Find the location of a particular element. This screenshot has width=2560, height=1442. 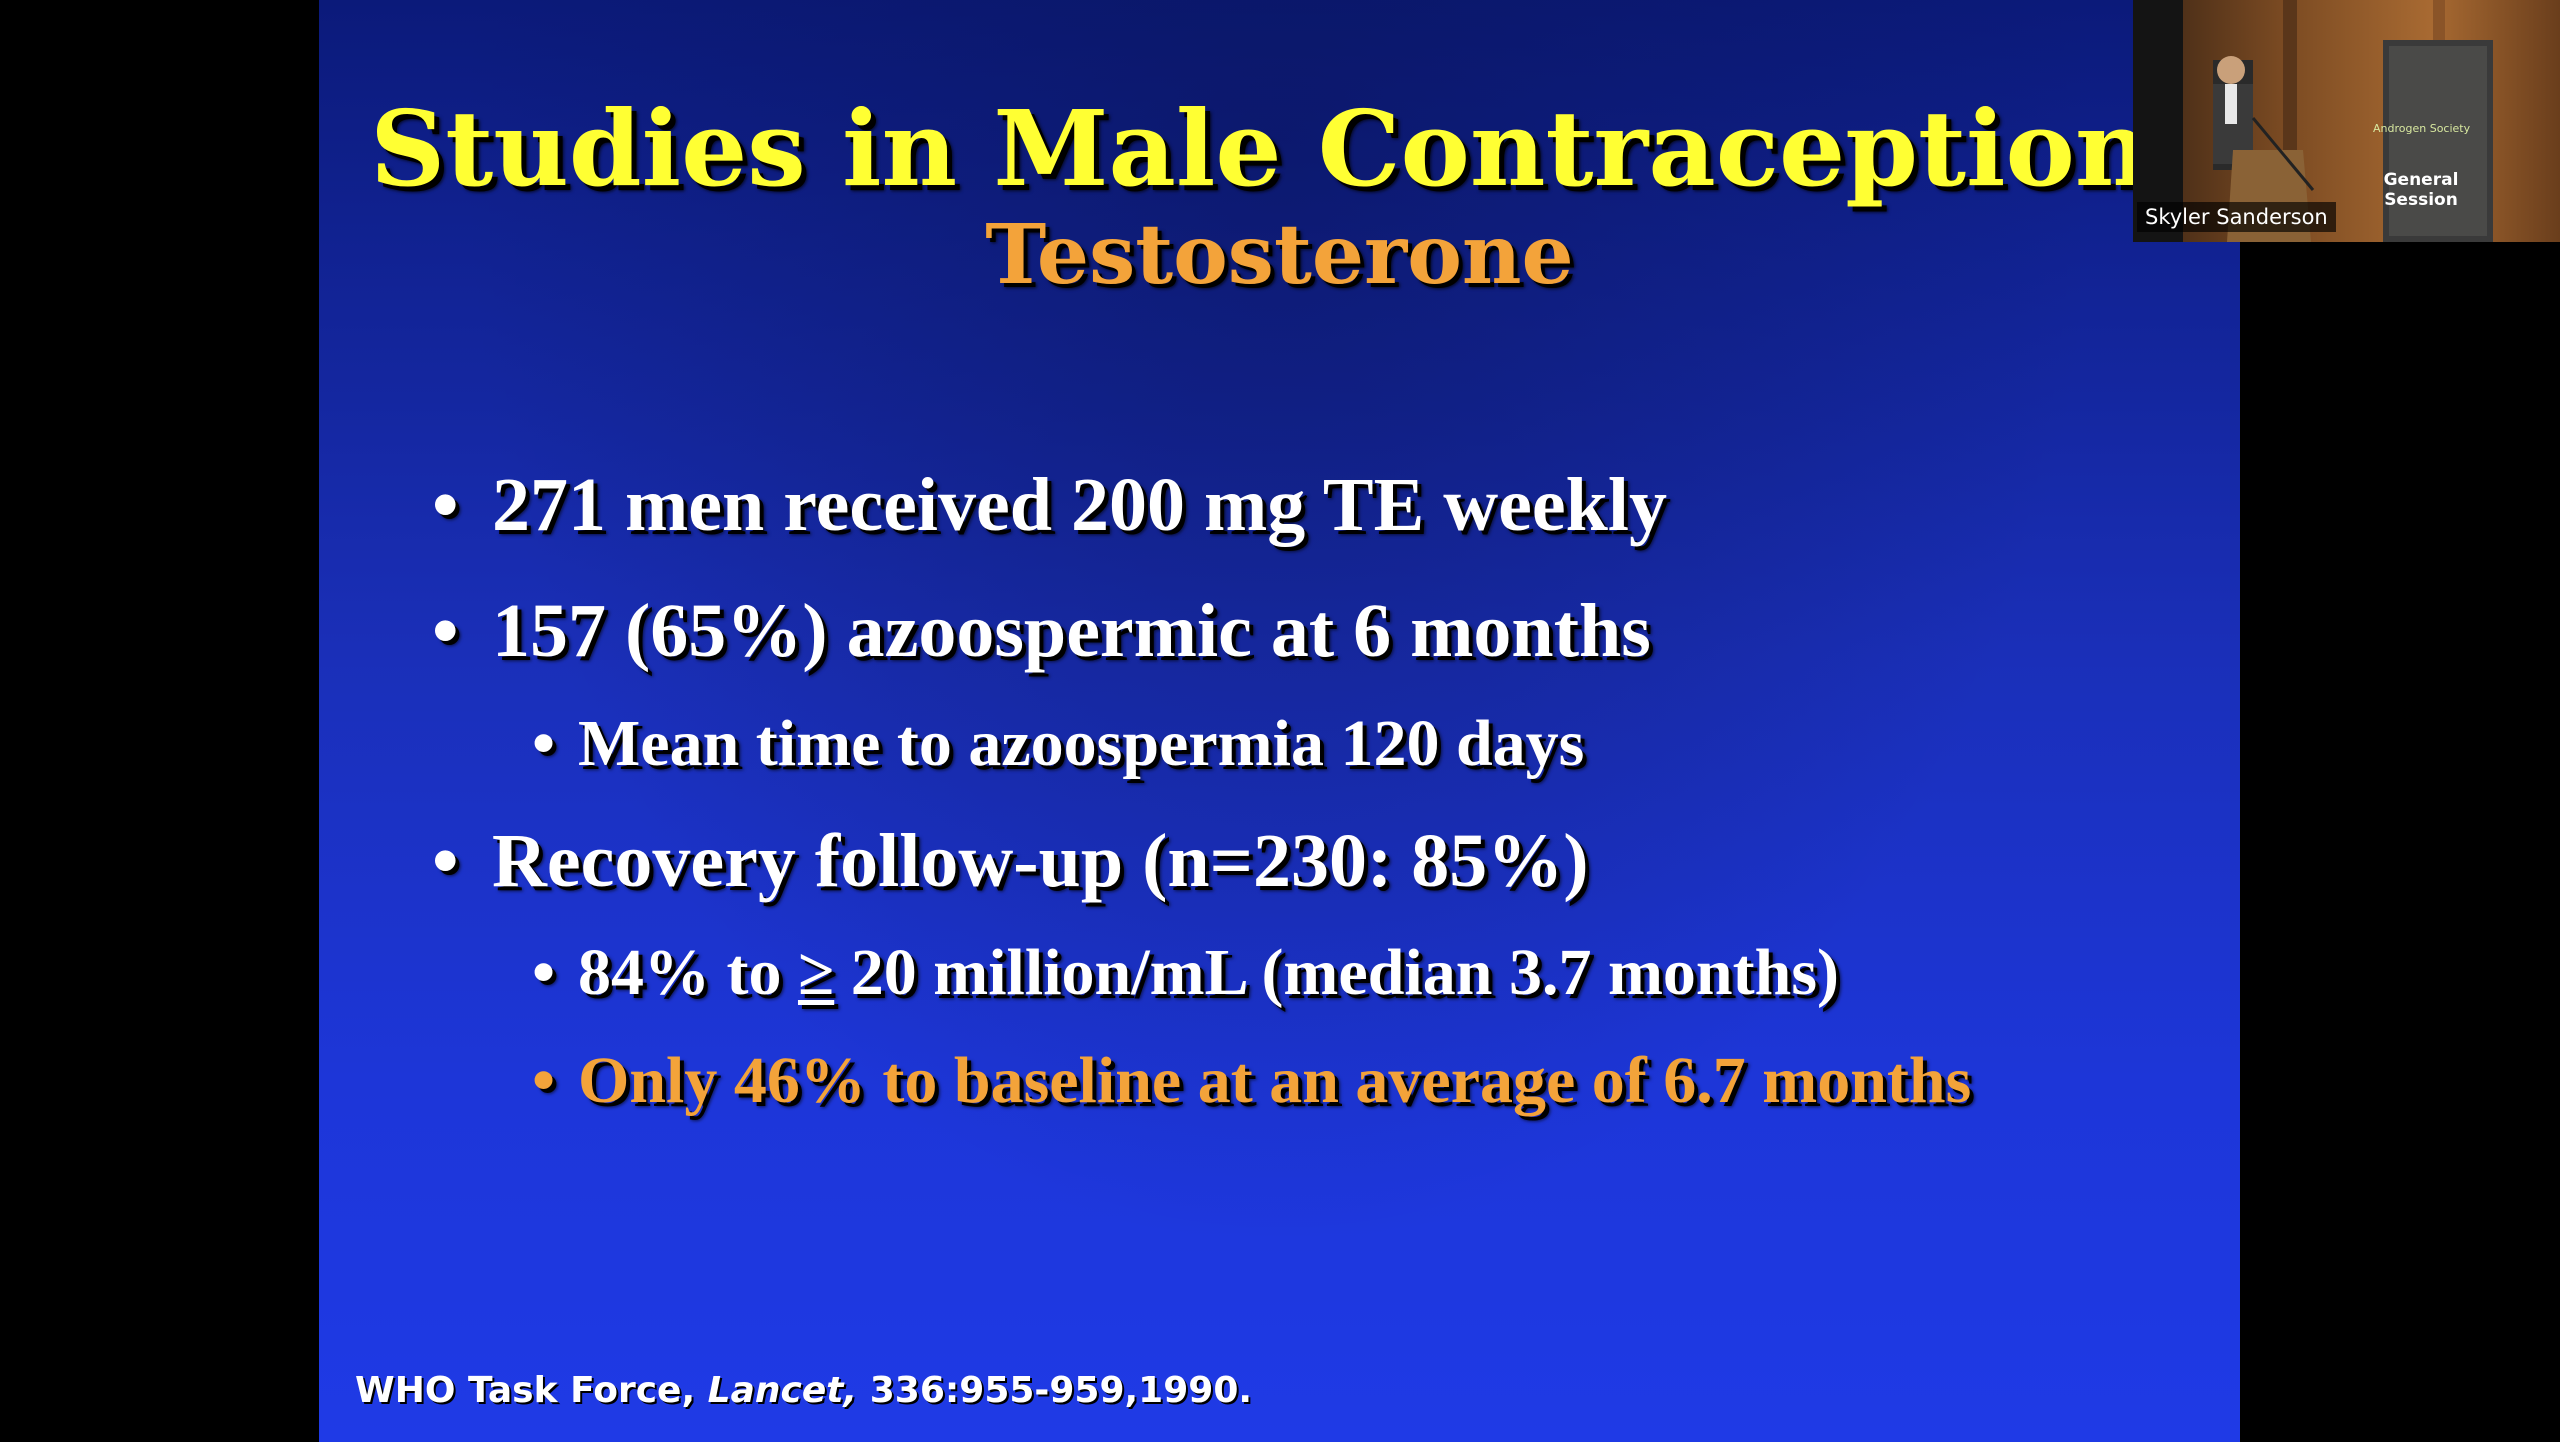

slide-title: Studies in Male Contraception: is located at coordinates (1279, 148).